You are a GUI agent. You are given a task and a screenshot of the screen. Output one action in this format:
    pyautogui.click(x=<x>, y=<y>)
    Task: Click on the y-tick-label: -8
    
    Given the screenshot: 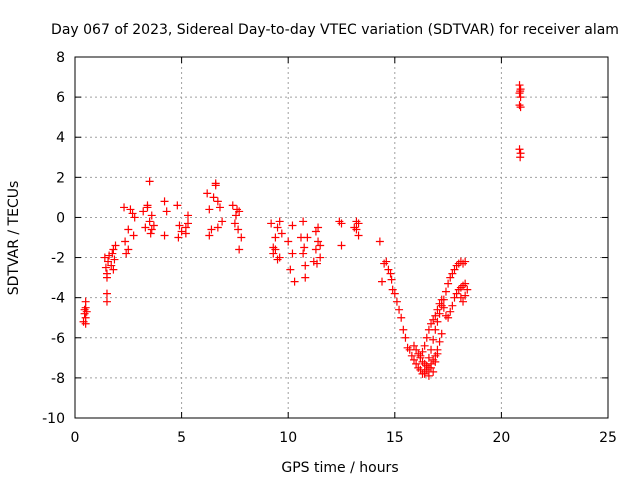 What is the action you would take?
    pyautogui.click(x=58, y=379)
    